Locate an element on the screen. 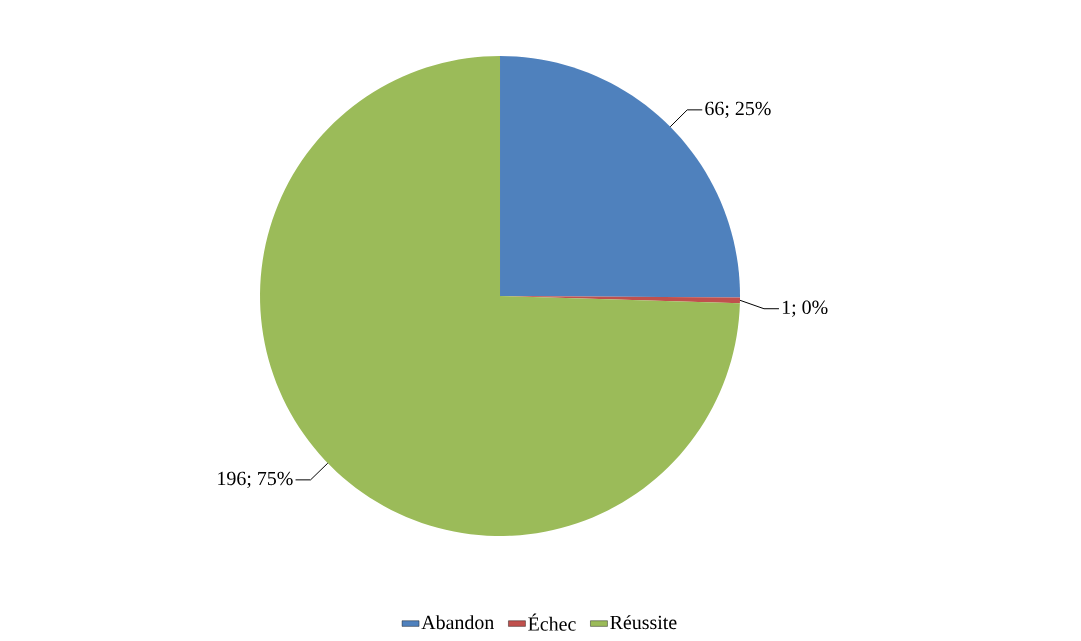  data-label: 196; 75% is located at coordinates (255, 480).